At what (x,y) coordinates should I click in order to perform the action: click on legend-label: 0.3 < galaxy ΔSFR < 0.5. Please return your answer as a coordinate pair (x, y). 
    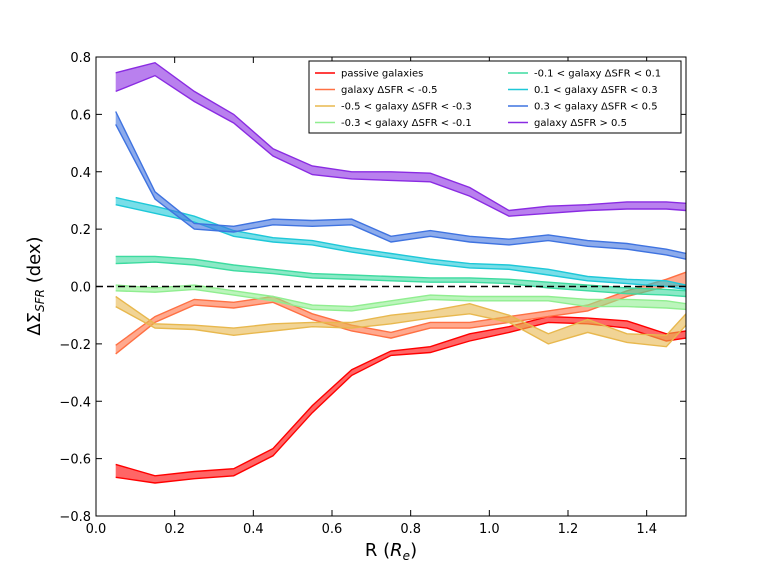
    Looking at the image, I should click on (596, 107).